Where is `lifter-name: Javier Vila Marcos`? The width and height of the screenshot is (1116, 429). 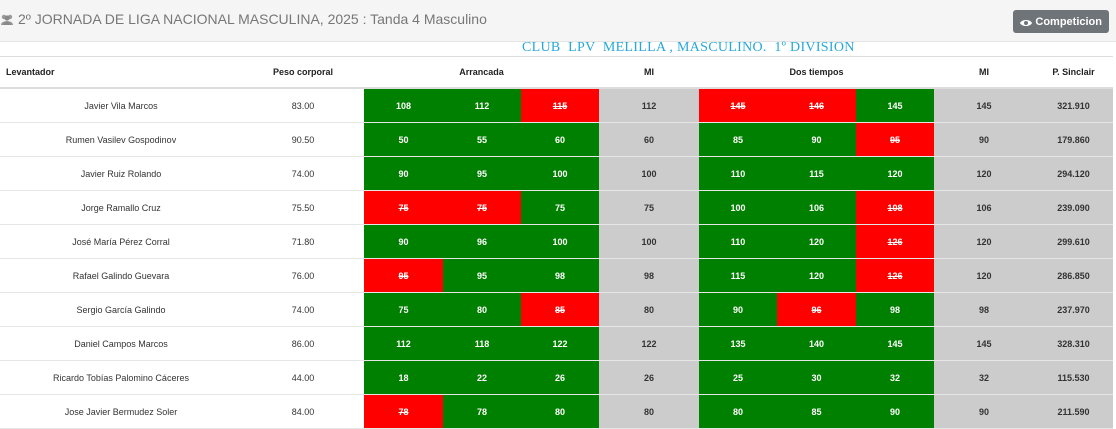
lifter-name: Javier Vila Marcos is located at coordinates (121, 105).